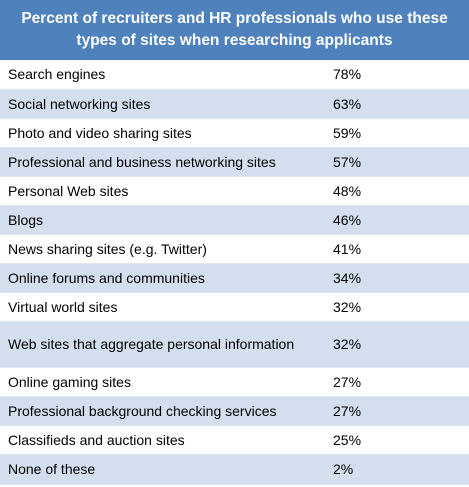 This screenshot has width=469, height=487. I want to click on percent-value: 2%, so click(400, 469).